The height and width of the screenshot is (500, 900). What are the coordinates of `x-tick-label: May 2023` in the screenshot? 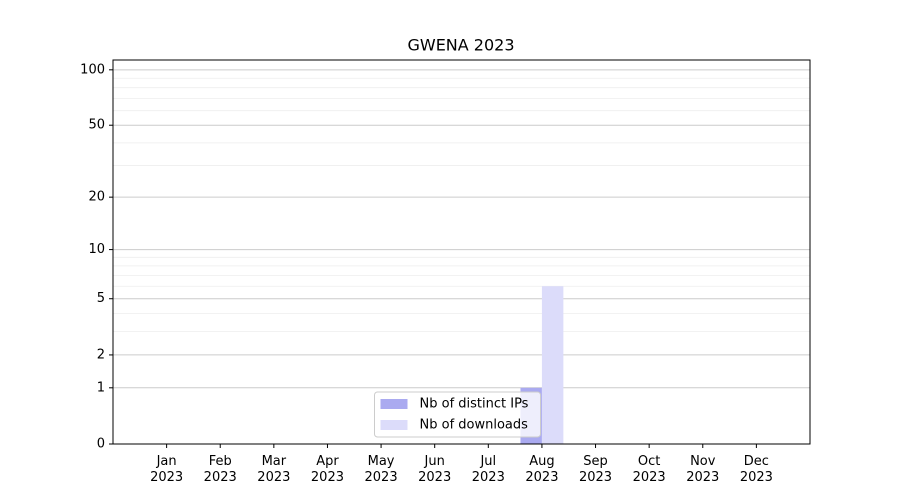 It's located at (381, 469).